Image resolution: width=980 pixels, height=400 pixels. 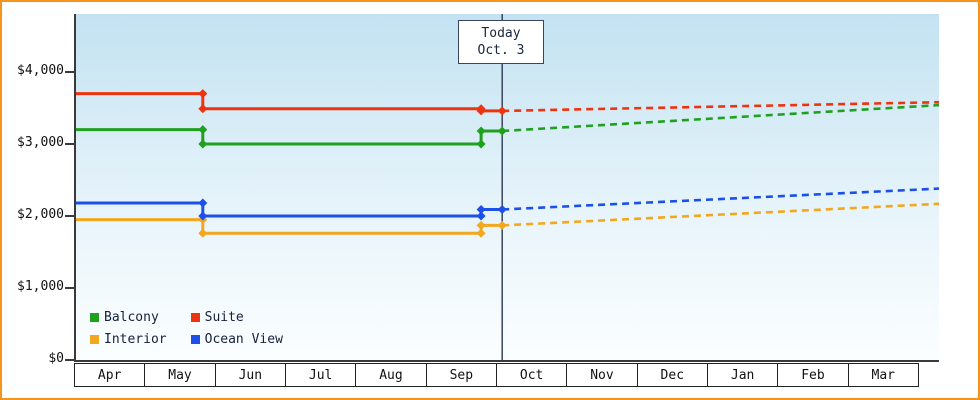 What do you see at coordinates (131, 317) in the screenshot?
I see `legend-label: Balcony` at bounding box center [131, 317].